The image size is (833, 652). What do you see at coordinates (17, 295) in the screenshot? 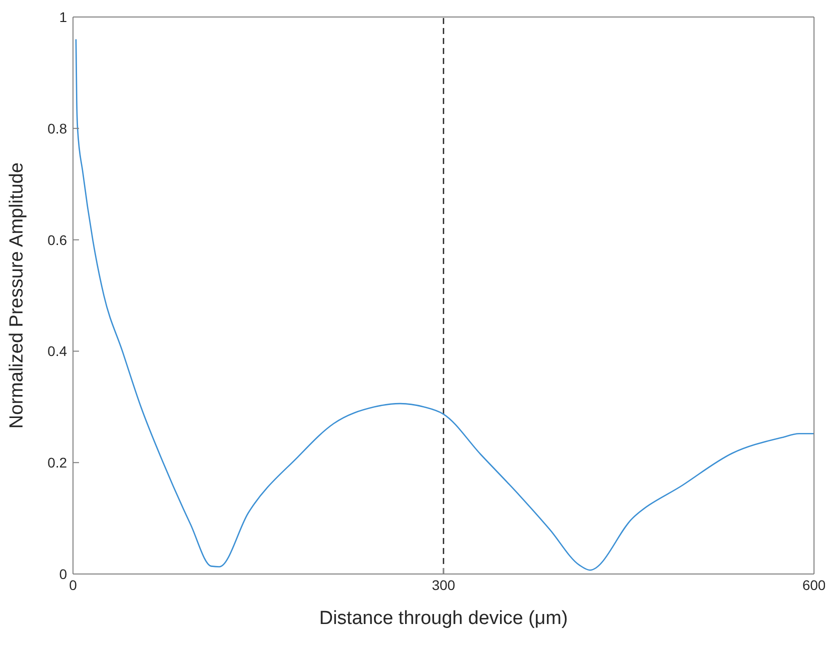
I see `y-axis-title: Normalized Pressure Amplitude` at bounding box center [17, 295].